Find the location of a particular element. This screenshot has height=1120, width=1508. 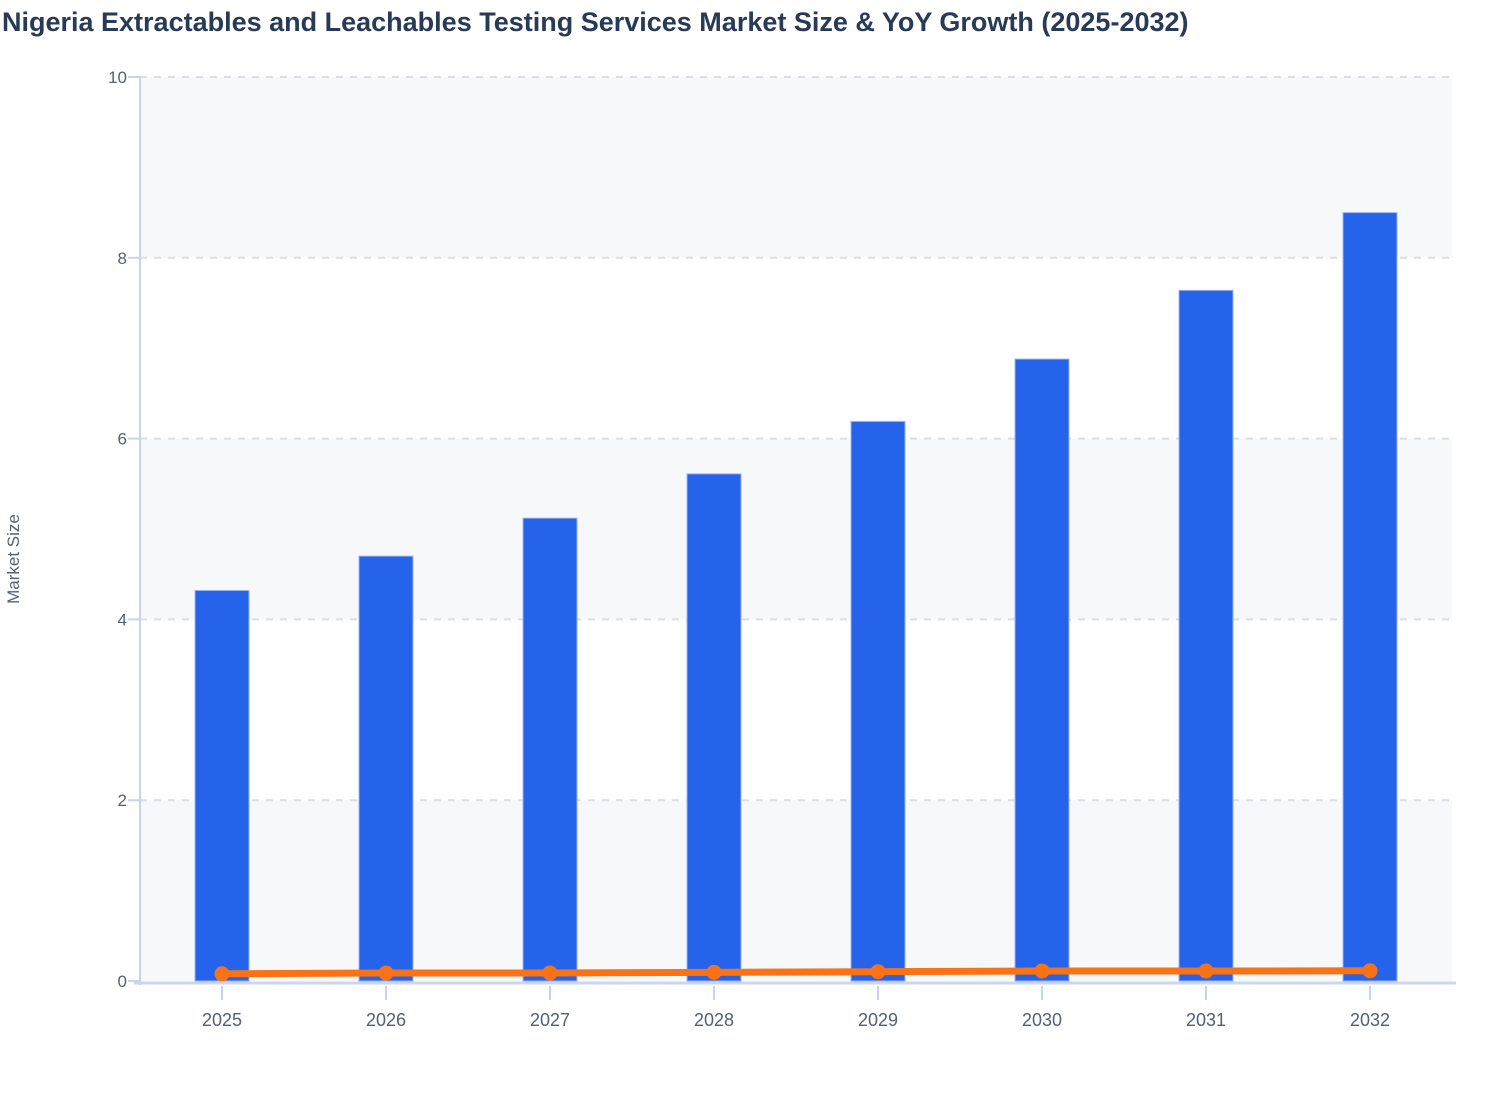

y-tick-label: 4 is located at coordinates (122, 619).